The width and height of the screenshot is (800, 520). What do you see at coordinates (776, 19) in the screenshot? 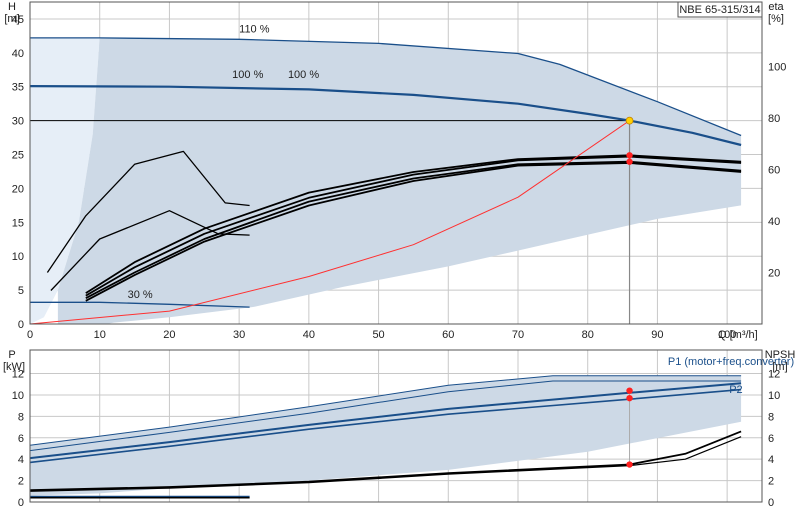
I see `y2-axis-unit: [%]` at bounding box center [776, 19].